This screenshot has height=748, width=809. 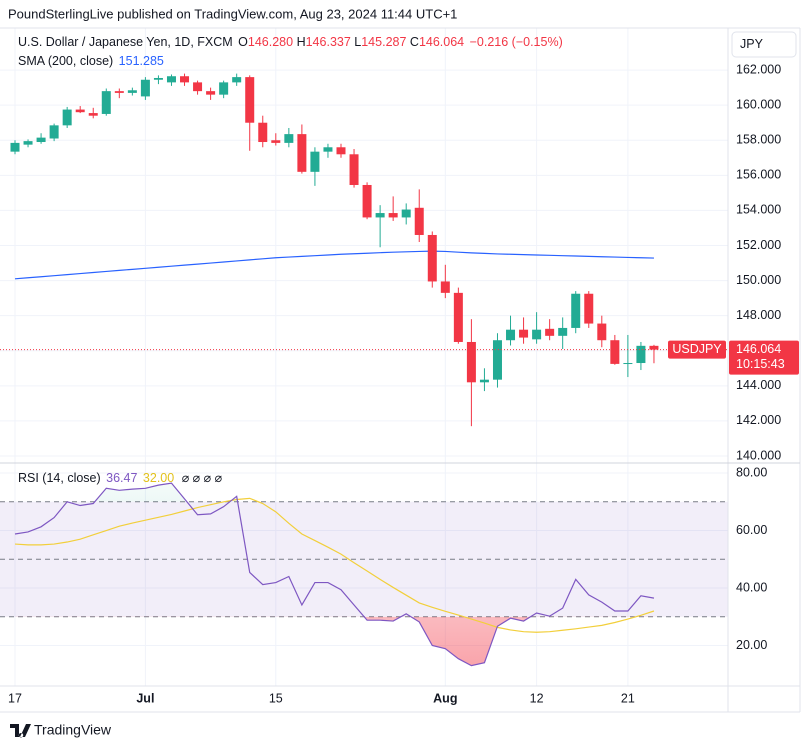 What do you see at coordinates (301, 42) in the screenshot?
I see `high-label: H` at bounding box center [301, 42].